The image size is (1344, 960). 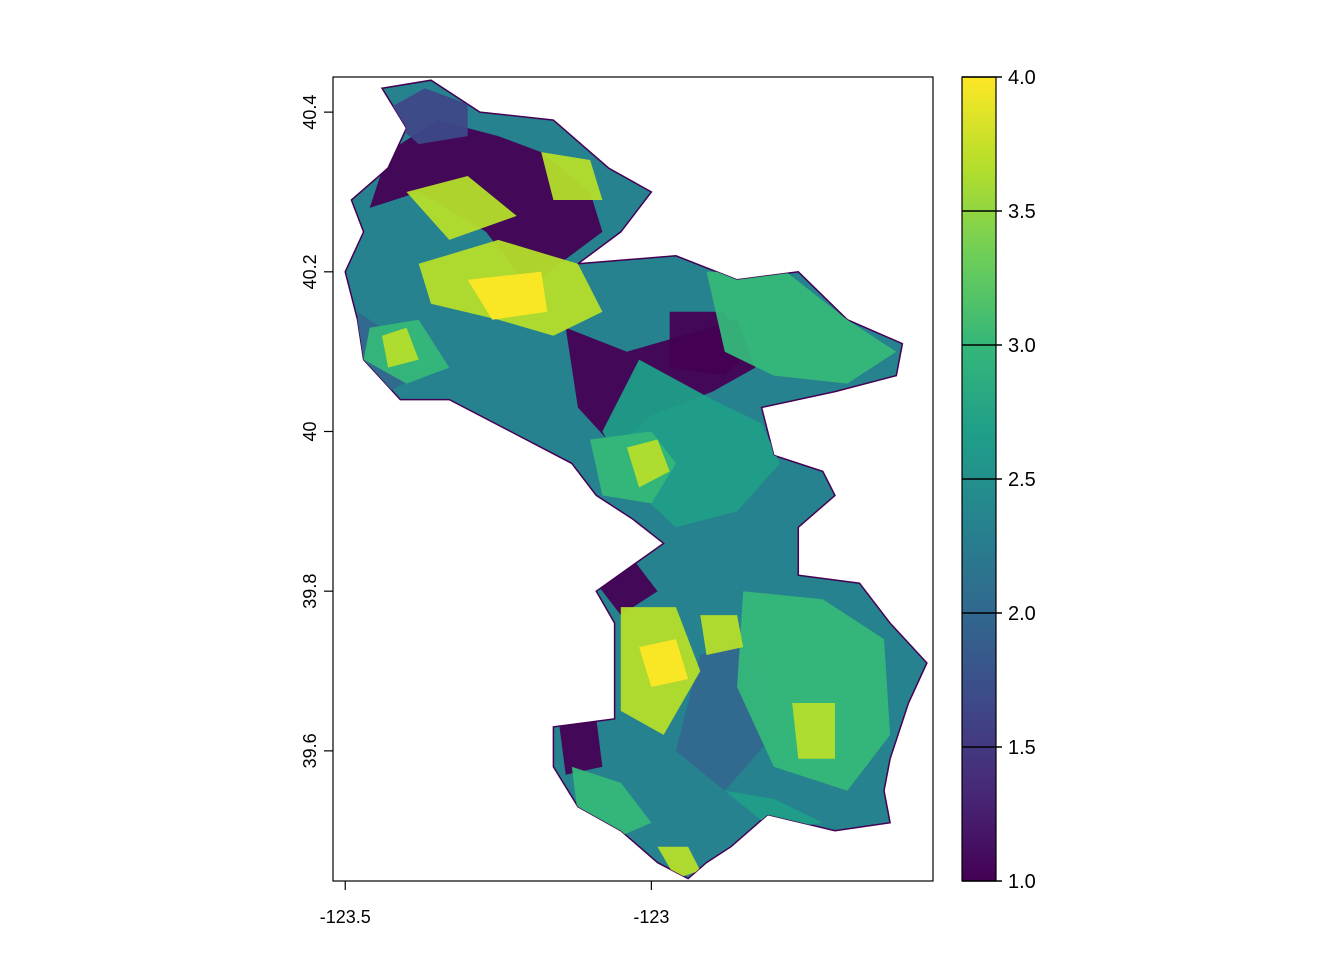 I want to click on y-tick-label: 40, so click(x=310, y=431).